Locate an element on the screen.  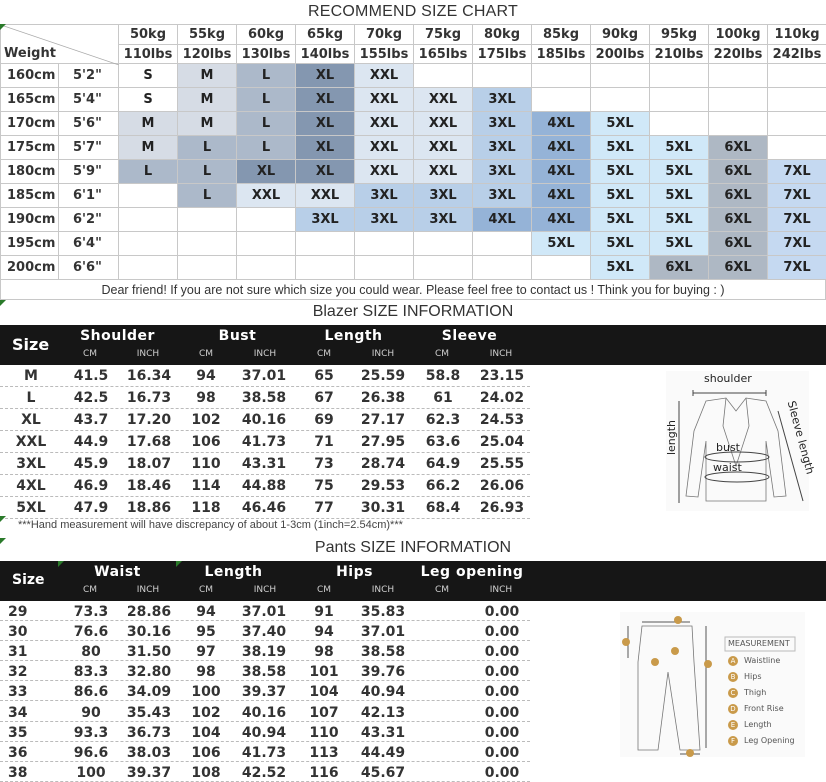
height-cm: 175cm is located at coordinates (30, 148).